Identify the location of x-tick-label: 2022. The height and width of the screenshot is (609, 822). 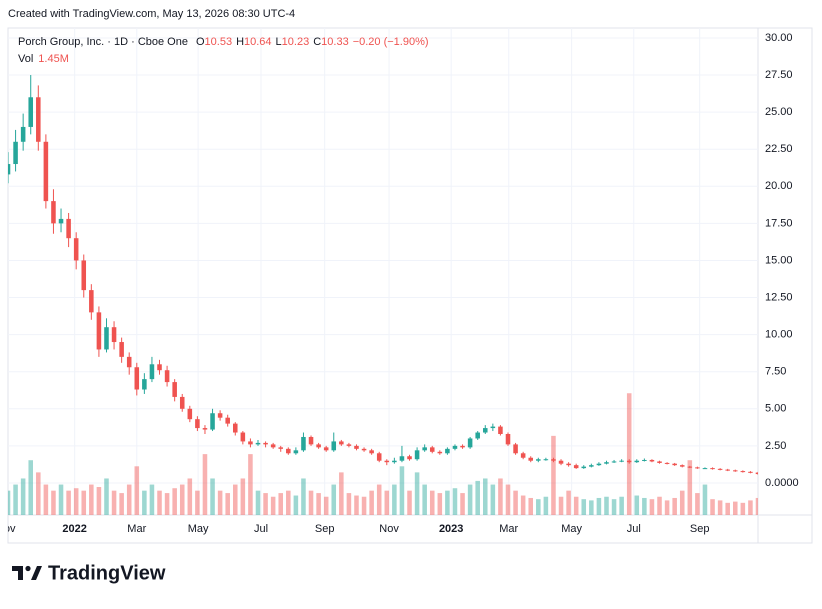
(74, 529).